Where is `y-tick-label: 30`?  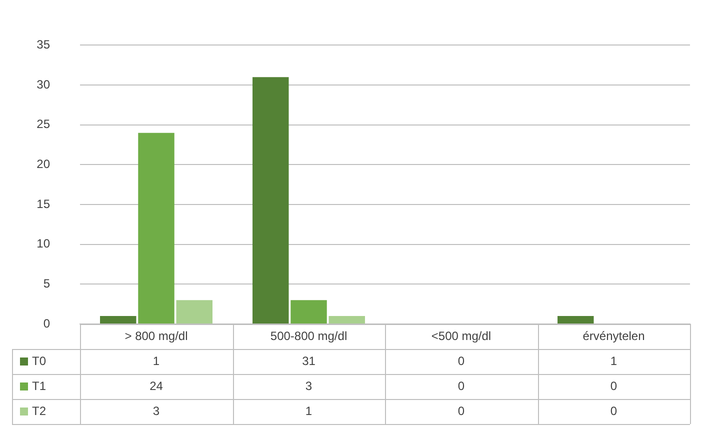
y-tick-label: 30 is located at coordinates (43, 84).